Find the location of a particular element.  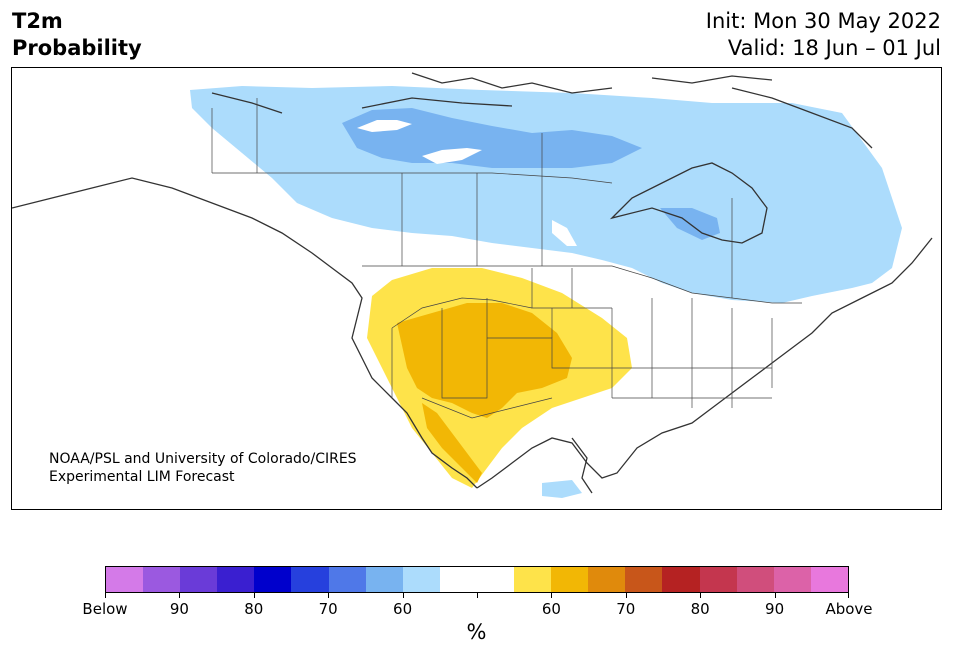

colorbar-ticks is located at coordinates (477, 596).